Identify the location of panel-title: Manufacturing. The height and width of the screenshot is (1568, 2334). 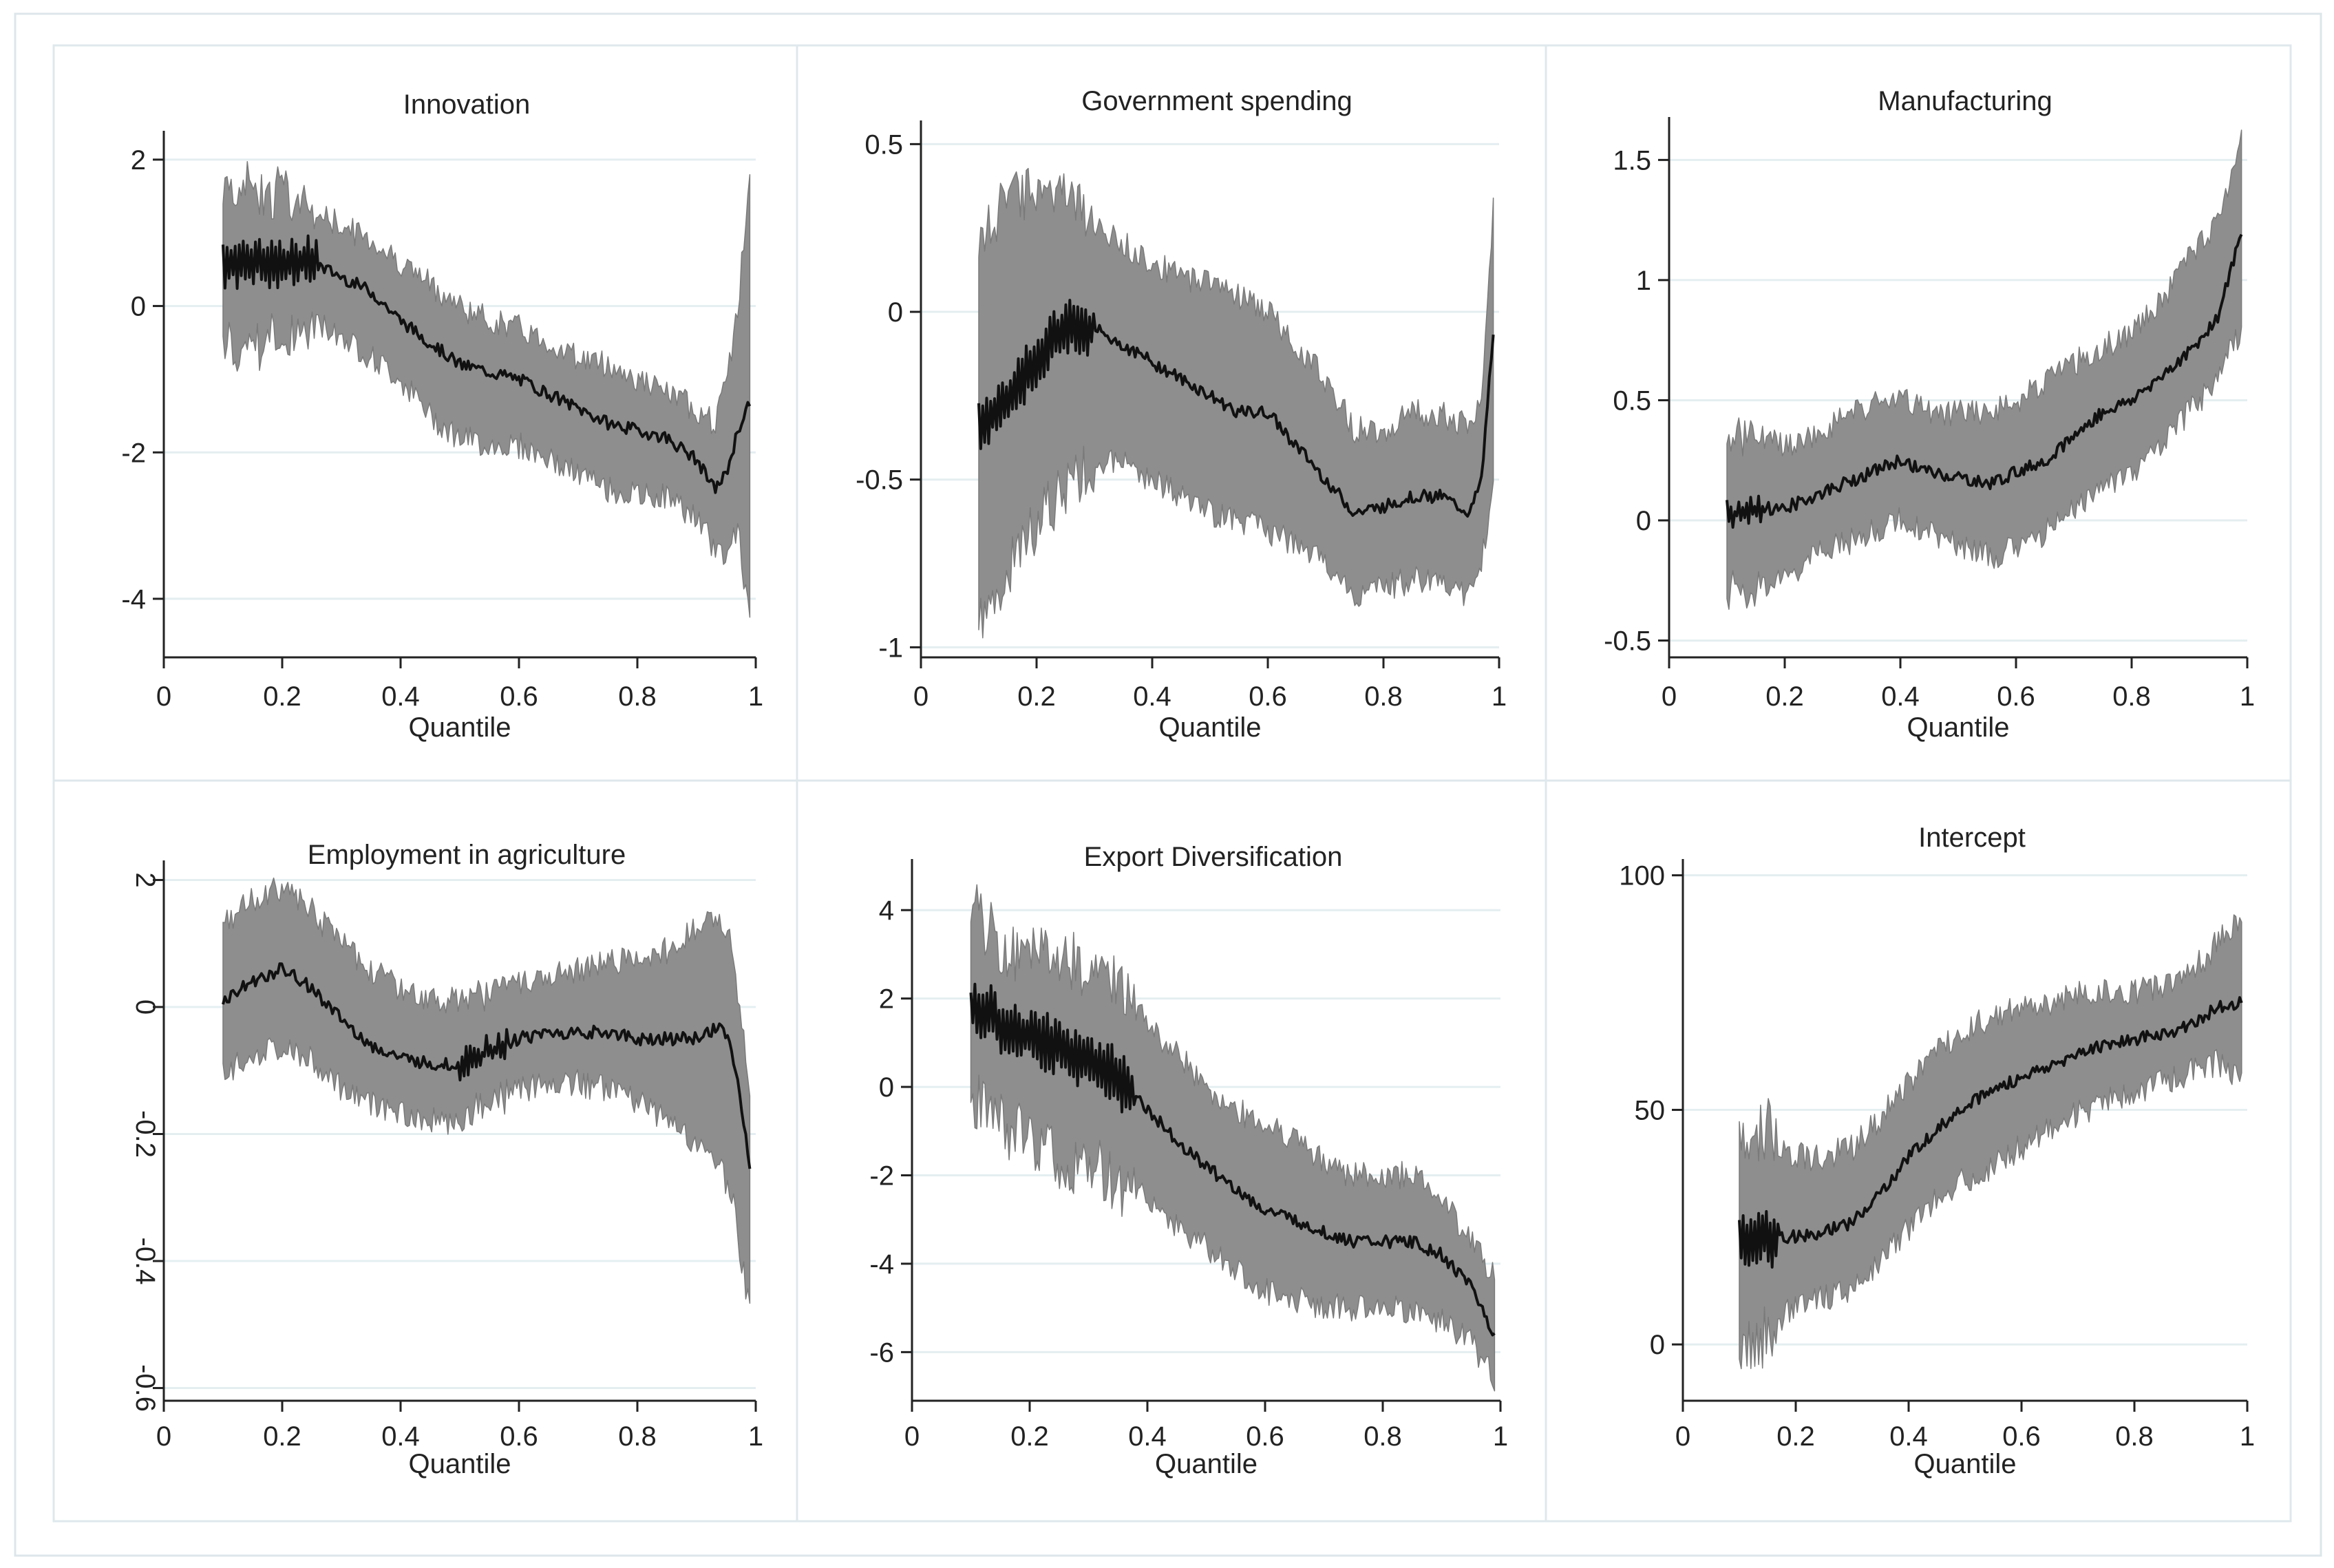
(1965, 101).